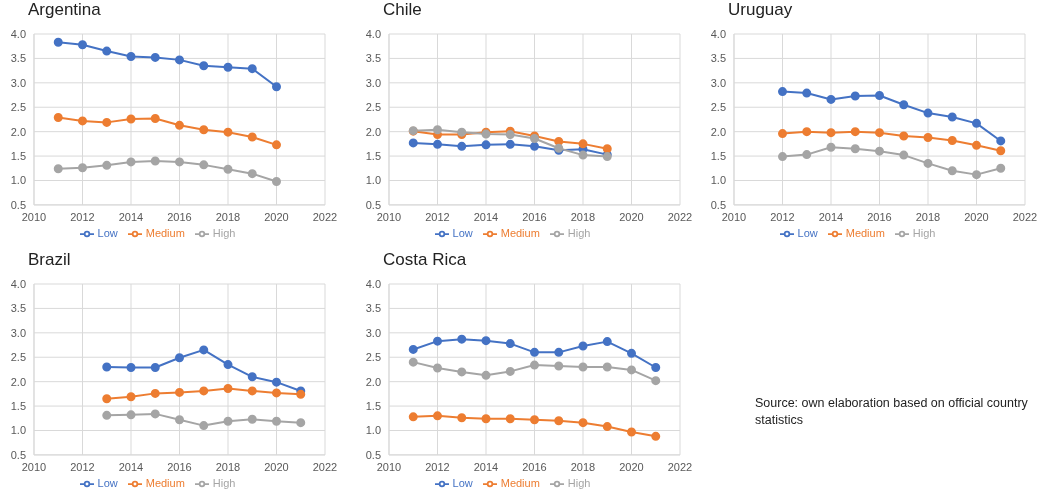  I want to click on chart-title: Chile, so click(402, 10).